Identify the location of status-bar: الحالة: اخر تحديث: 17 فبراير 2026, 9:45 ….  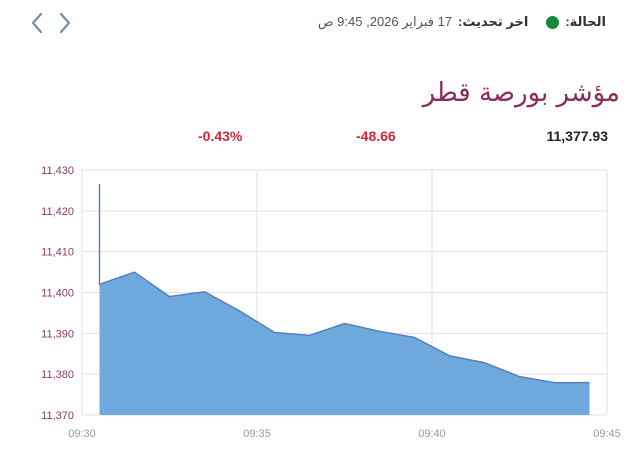
(462, 22).